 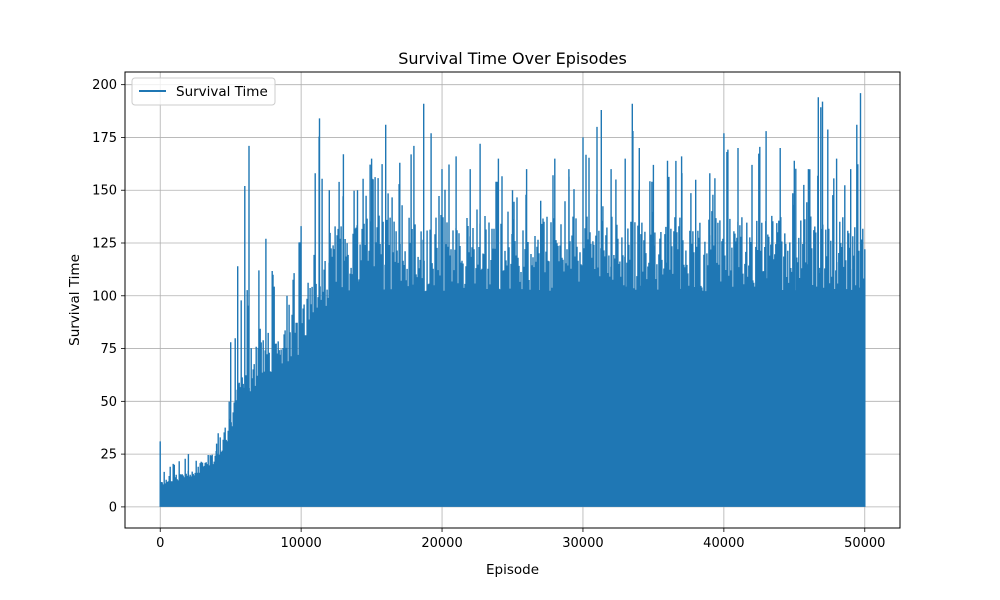 What do you see at coordinates (104, 191) in the screenshot?
I see `y-tick-label: 150` at bounding box center [104, 191].